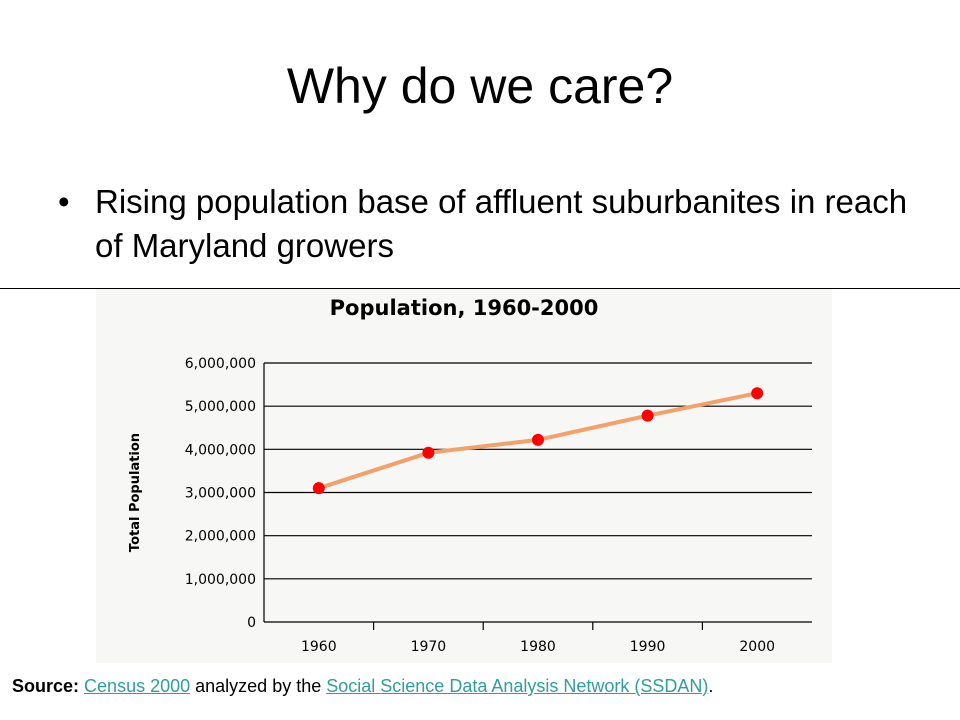 The height and width of the screenshot is (720, 960). Describe the element at coordinates (137, 686) in the screenshot. I see `census-2000-link: Census 2000` at that location.